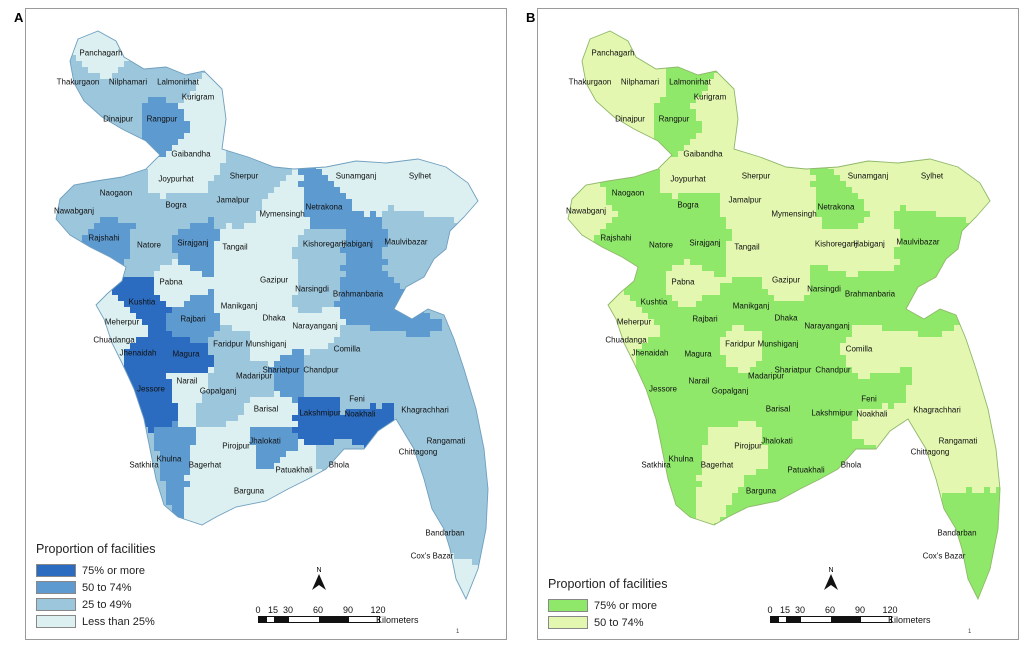 The width and height of the screenshot is (1024, 645). What do you see at coordinates (169, 459) in the screenshot?
I see `district-label: Khulna` at bounding box center [169, 459].